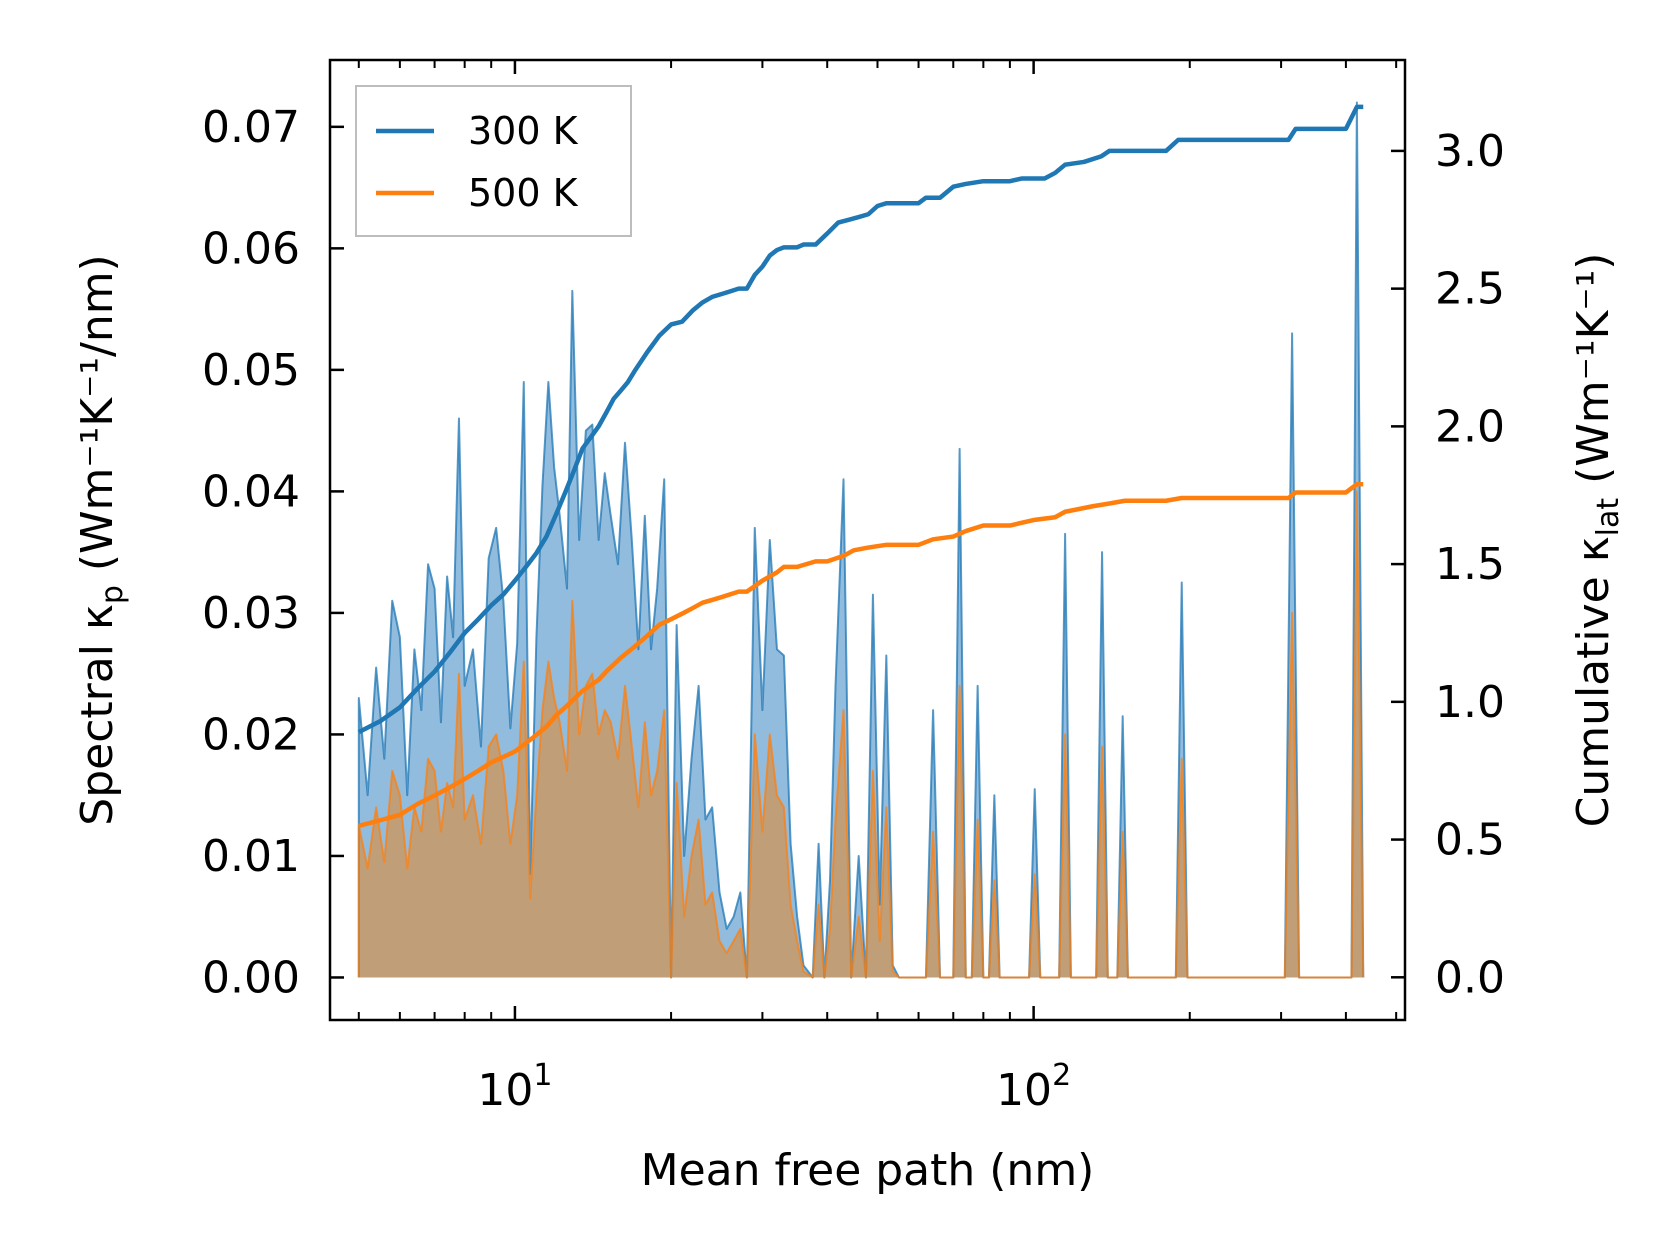 The image size is (1679, 1254). Describe the element at coordinates (868, 1170) in the screenshot. I see `x-axis-label: Mean free path (nm)` at that location.